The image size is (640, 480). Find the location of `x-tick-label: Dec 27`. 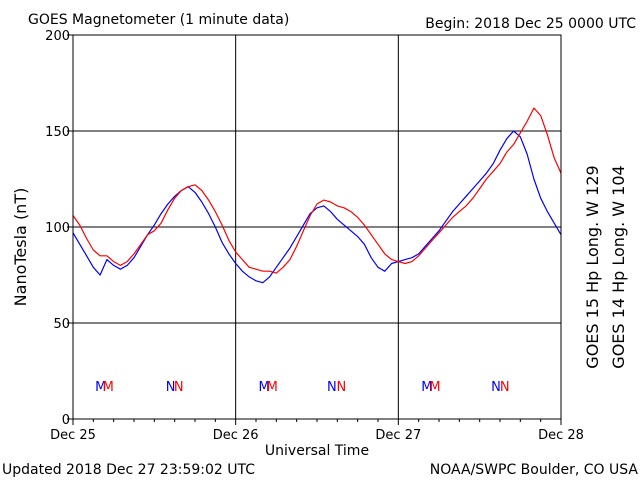

x-tick-label: Dec 27 is located at coordinates (398, 435).